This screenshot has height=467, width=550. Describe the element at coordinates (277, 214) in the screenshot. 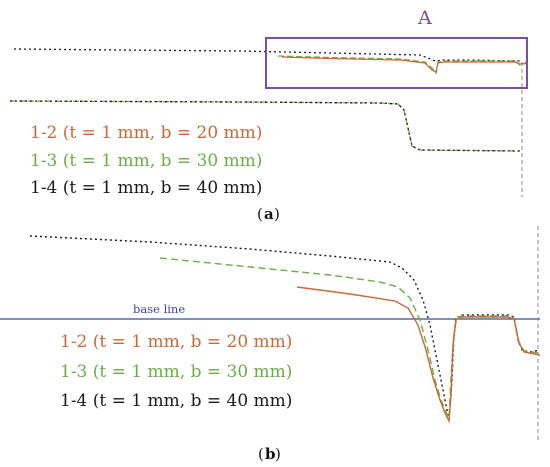

I see `caption-a-close: )` at that location.